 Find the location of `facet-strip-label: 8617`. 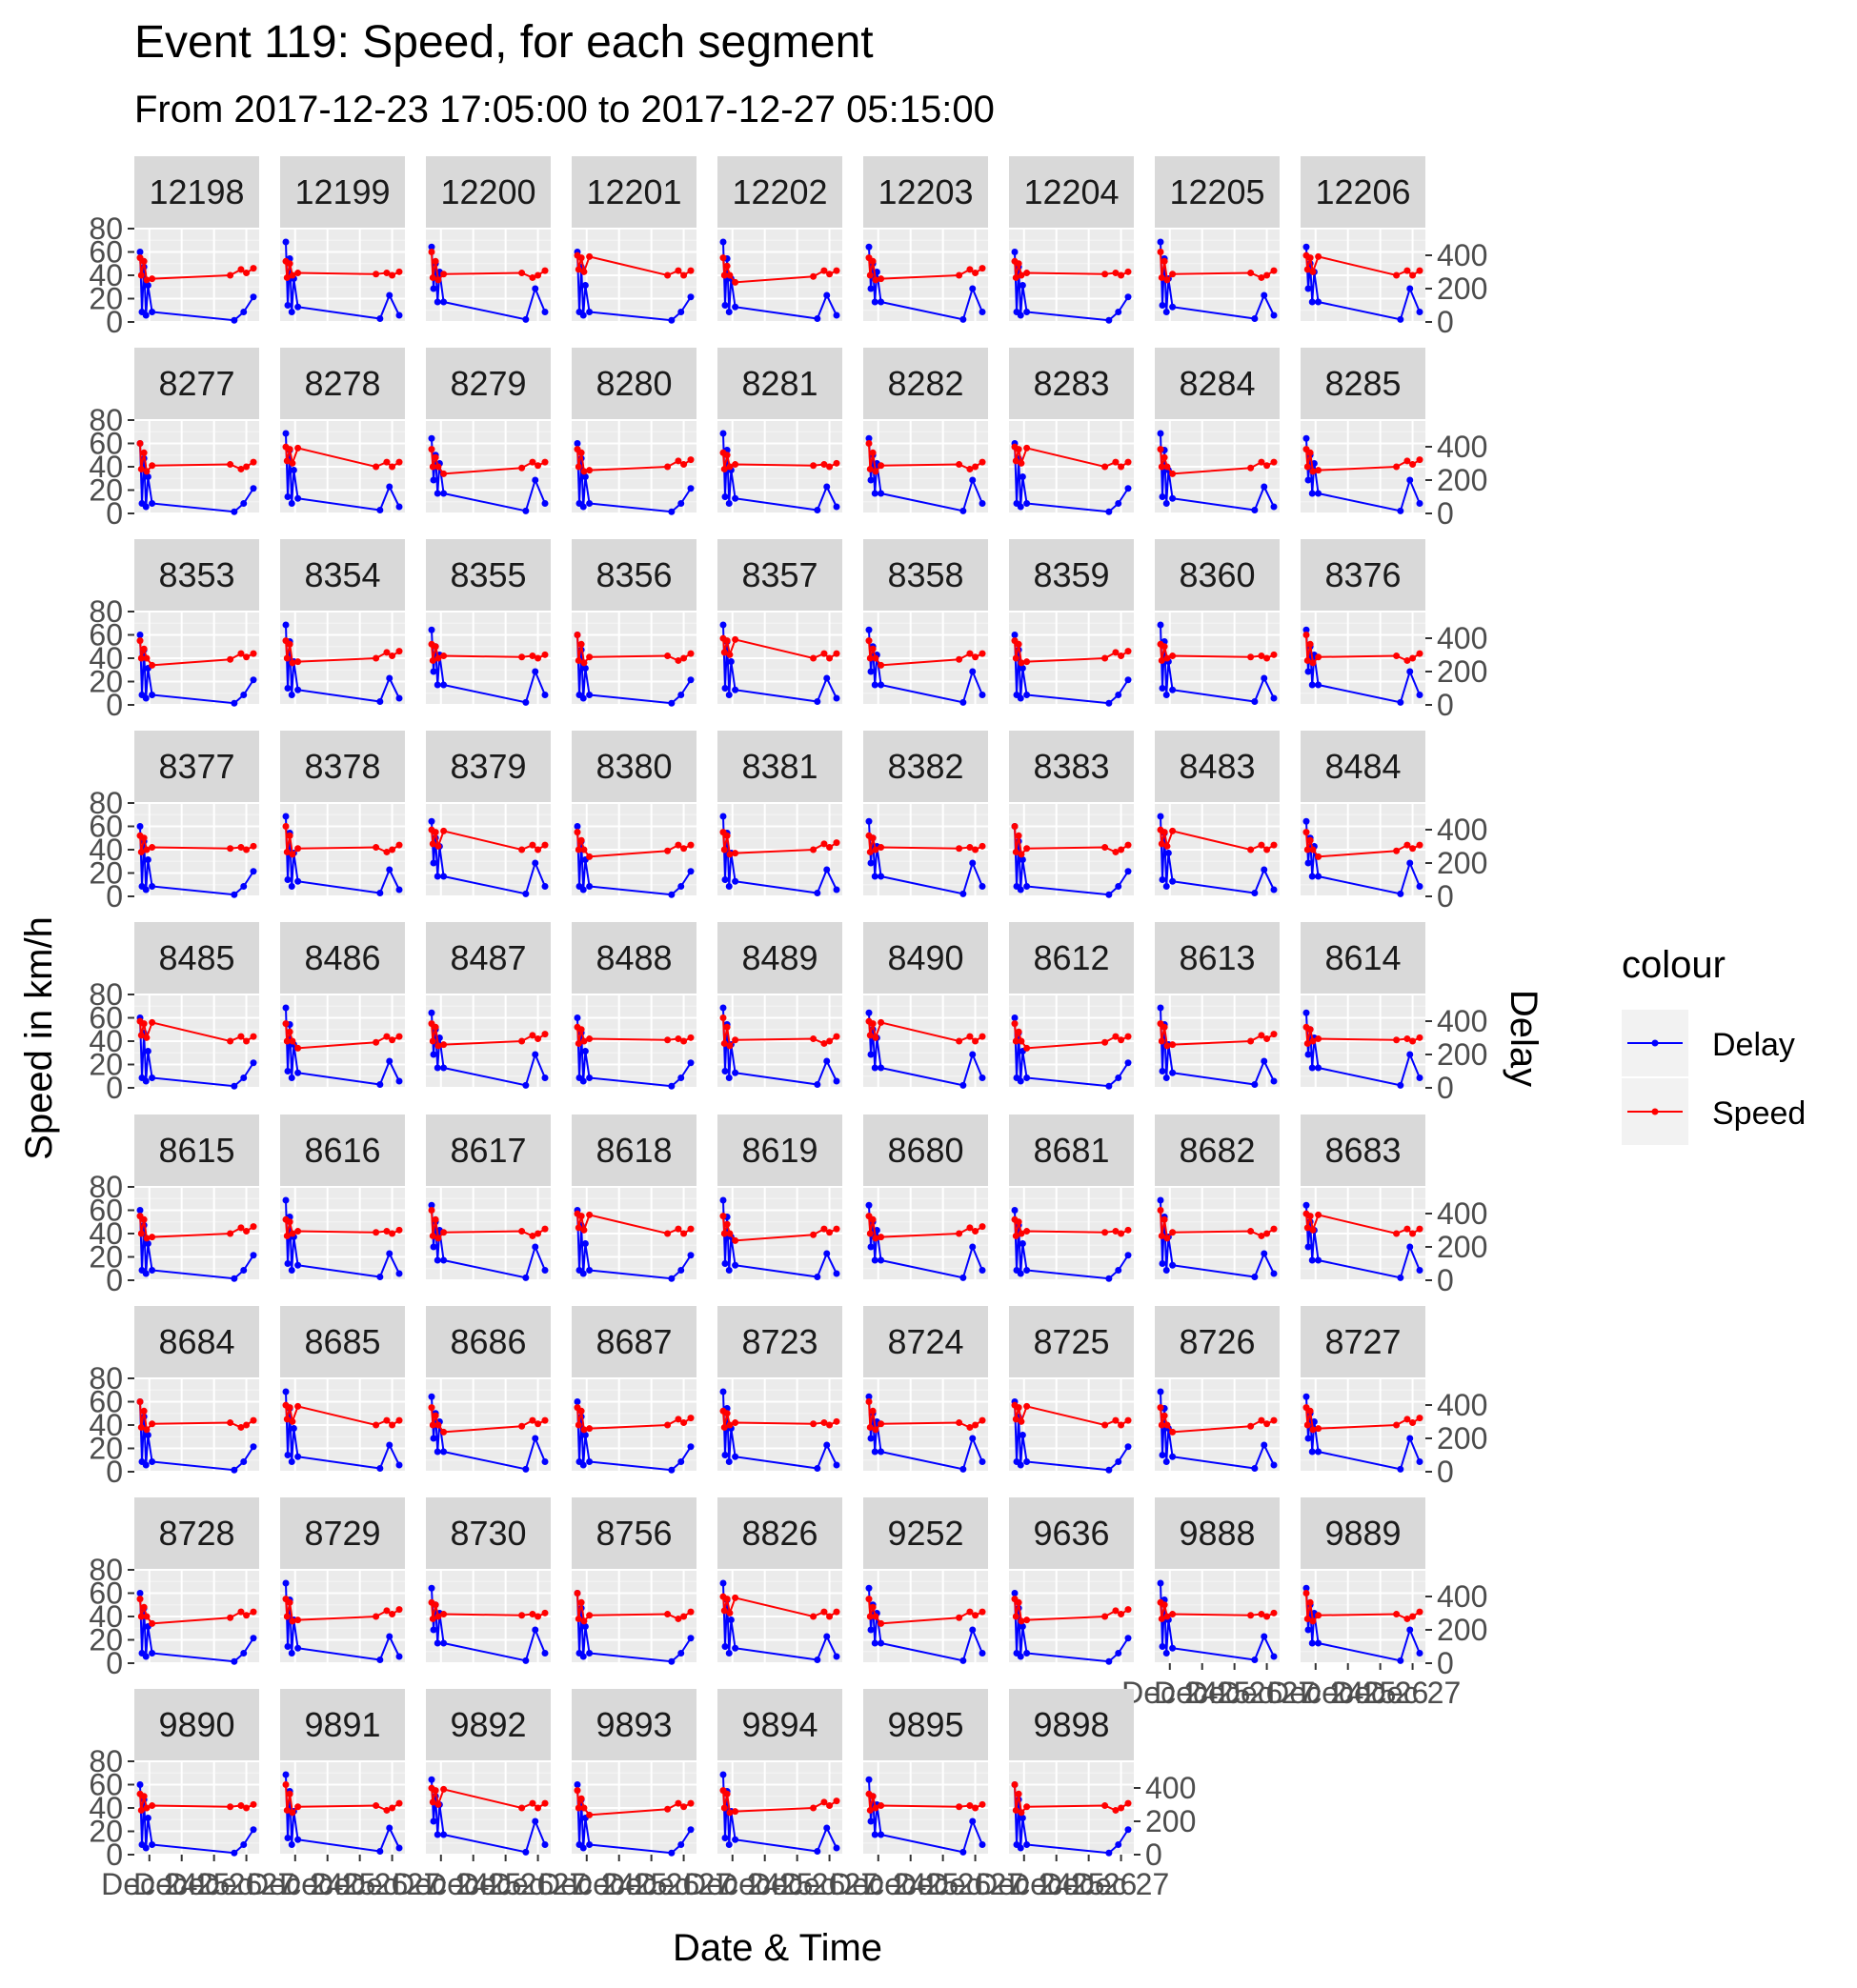

facet-strip-label: 8617 is located at coordinates (488, 1150).